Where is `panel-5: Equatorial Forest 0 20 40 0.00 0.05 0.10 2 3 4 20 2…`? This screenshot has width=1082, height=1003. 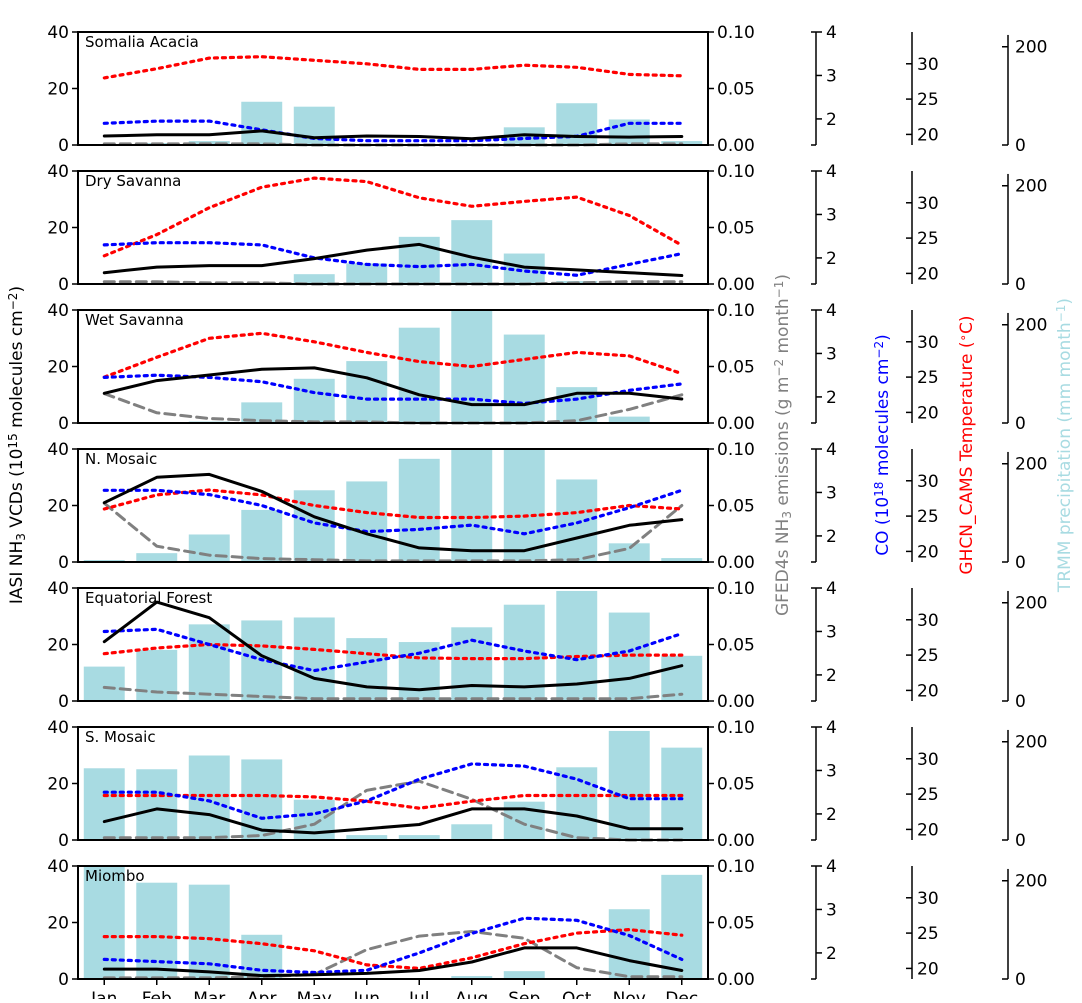 panel-5: Equatorial Forest 0 20 40 0.00 0.05 0.10 2 3 4 20 2… is located at coordinates (547, 645).